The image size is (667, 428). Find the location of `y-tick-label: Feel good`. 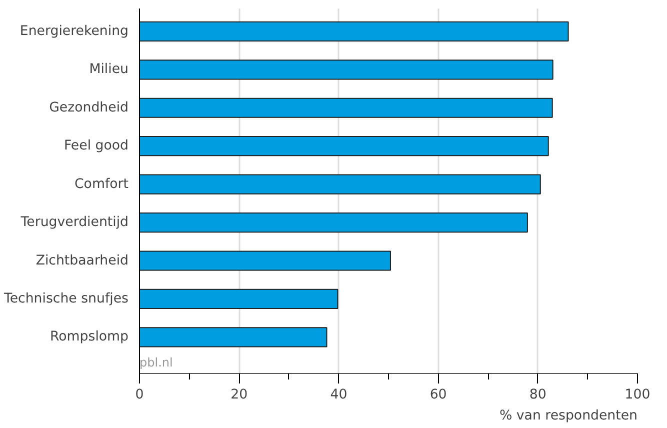

y-tick-label: Feel good is located at coordinates (96, 146).